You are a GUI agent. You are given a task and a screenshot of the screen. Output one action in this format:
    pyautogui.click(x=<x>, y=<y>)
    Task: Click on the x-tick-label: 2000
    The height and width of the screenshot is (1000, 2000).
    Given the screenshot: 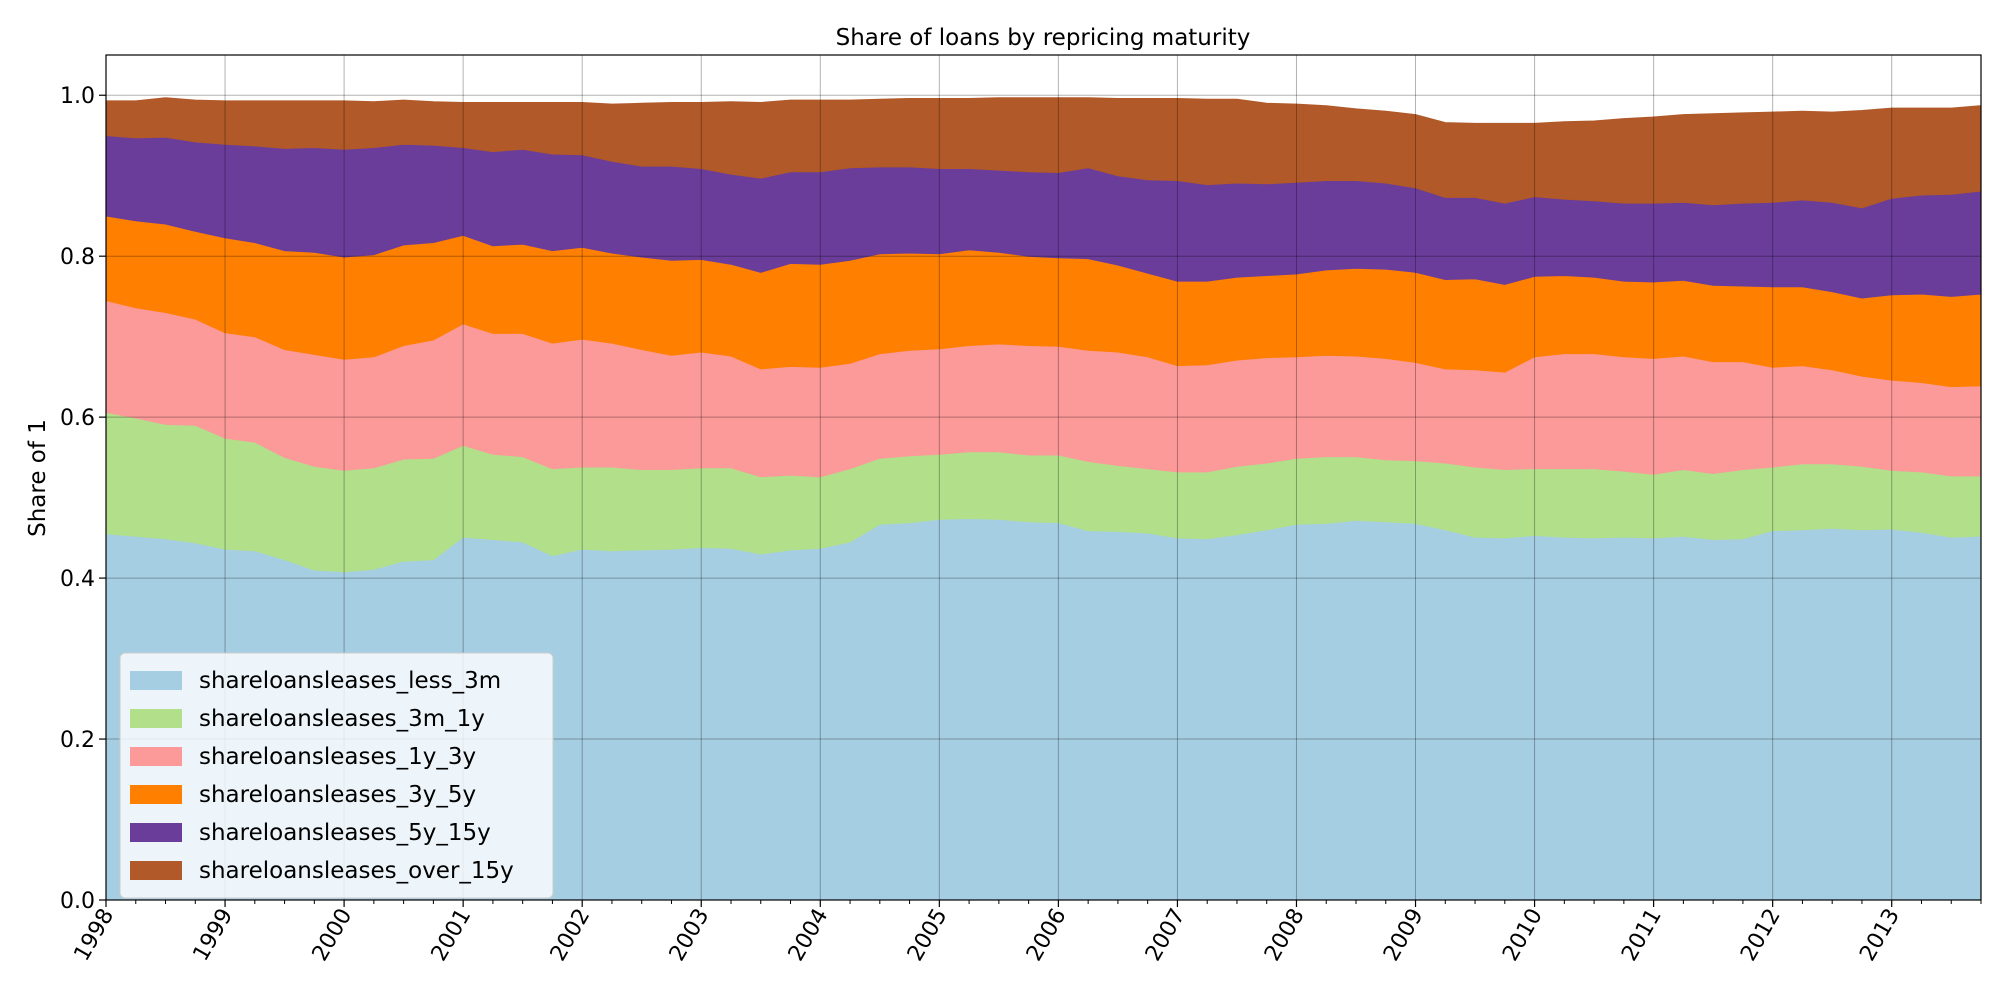 What is the action you would take?
    pyautogui.click(x=333, y=935)
    